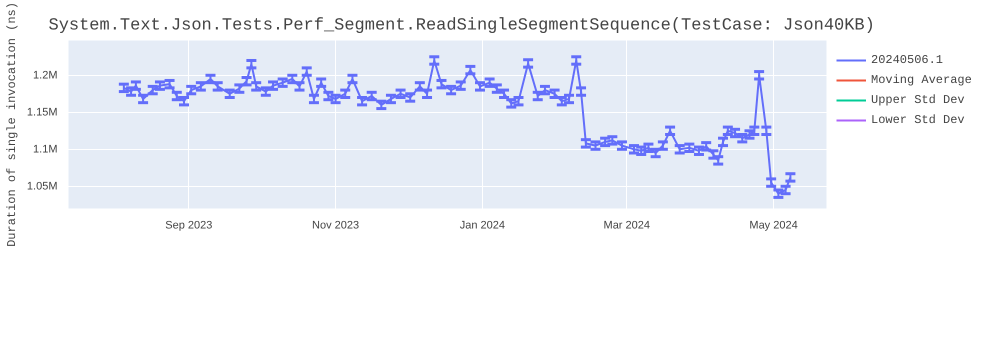  I want to click on legend-label: Upper Std Dev, so click(918, 100).